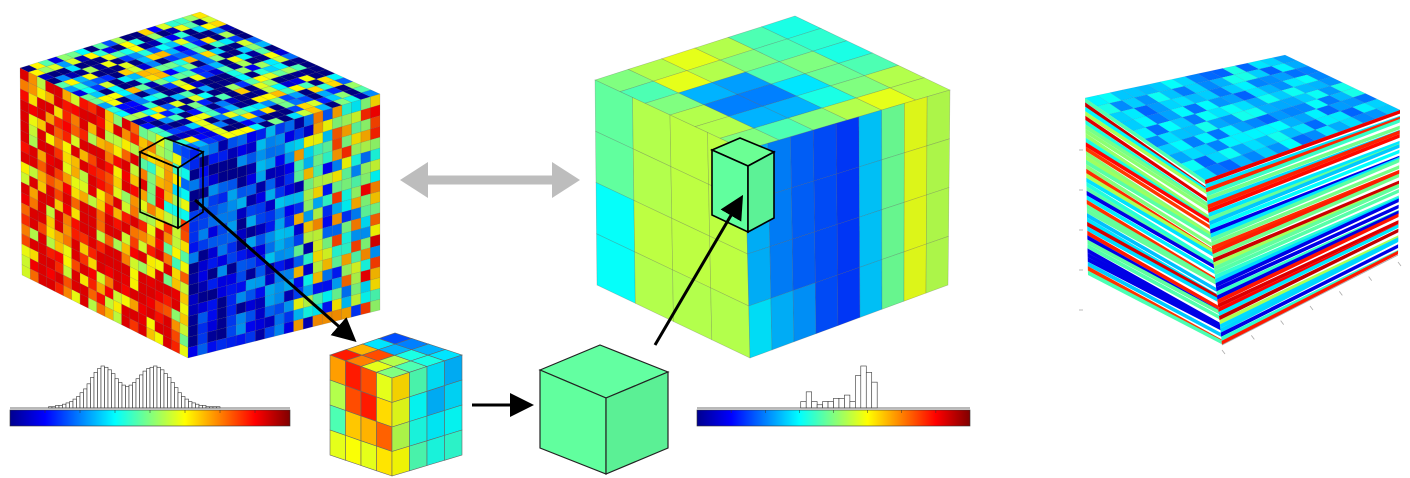 This screenshot has height=478, width=1410. What do you see at coordinates (604, 409) in the screenshot?
I see `averaged-block-cube` at bounding box center [604, 409].